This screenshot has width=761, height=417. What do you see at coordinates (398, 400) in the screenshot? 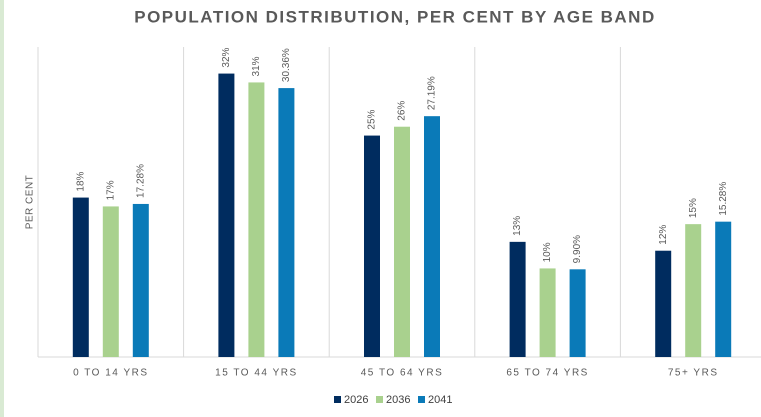
I see `legend-label: 2036` at bounding box center [398, 400].